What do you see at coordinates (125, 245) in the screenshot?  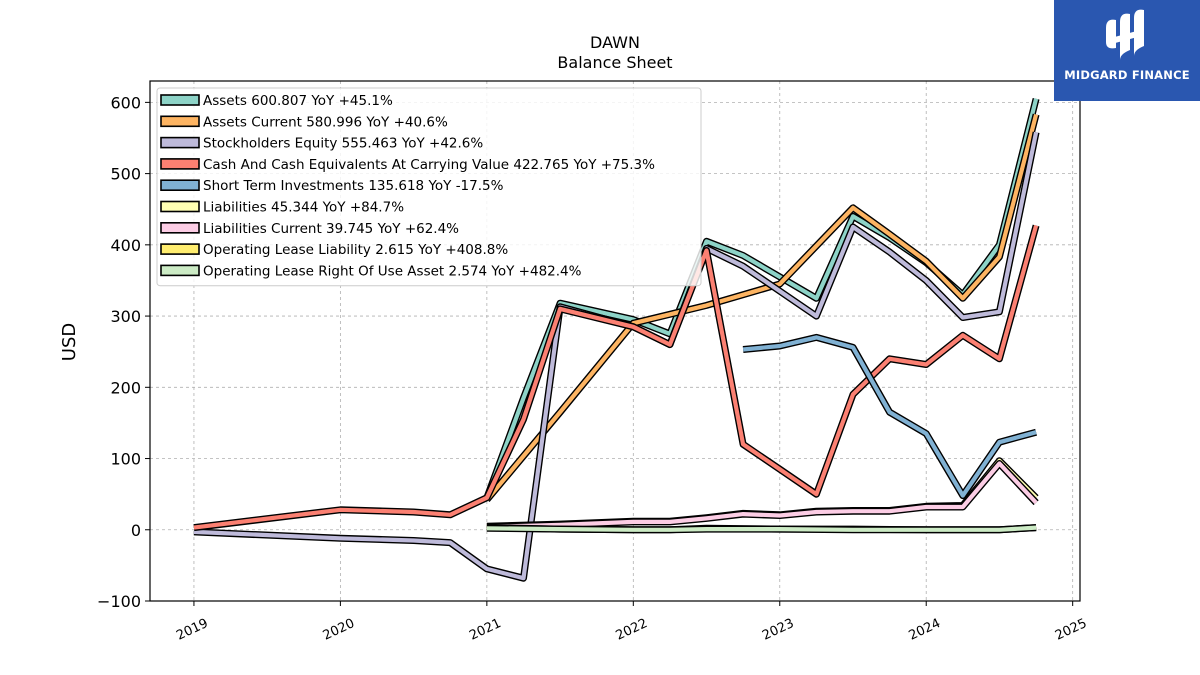 I see `y-tick-label: 400` at bounding box center [125, 245].